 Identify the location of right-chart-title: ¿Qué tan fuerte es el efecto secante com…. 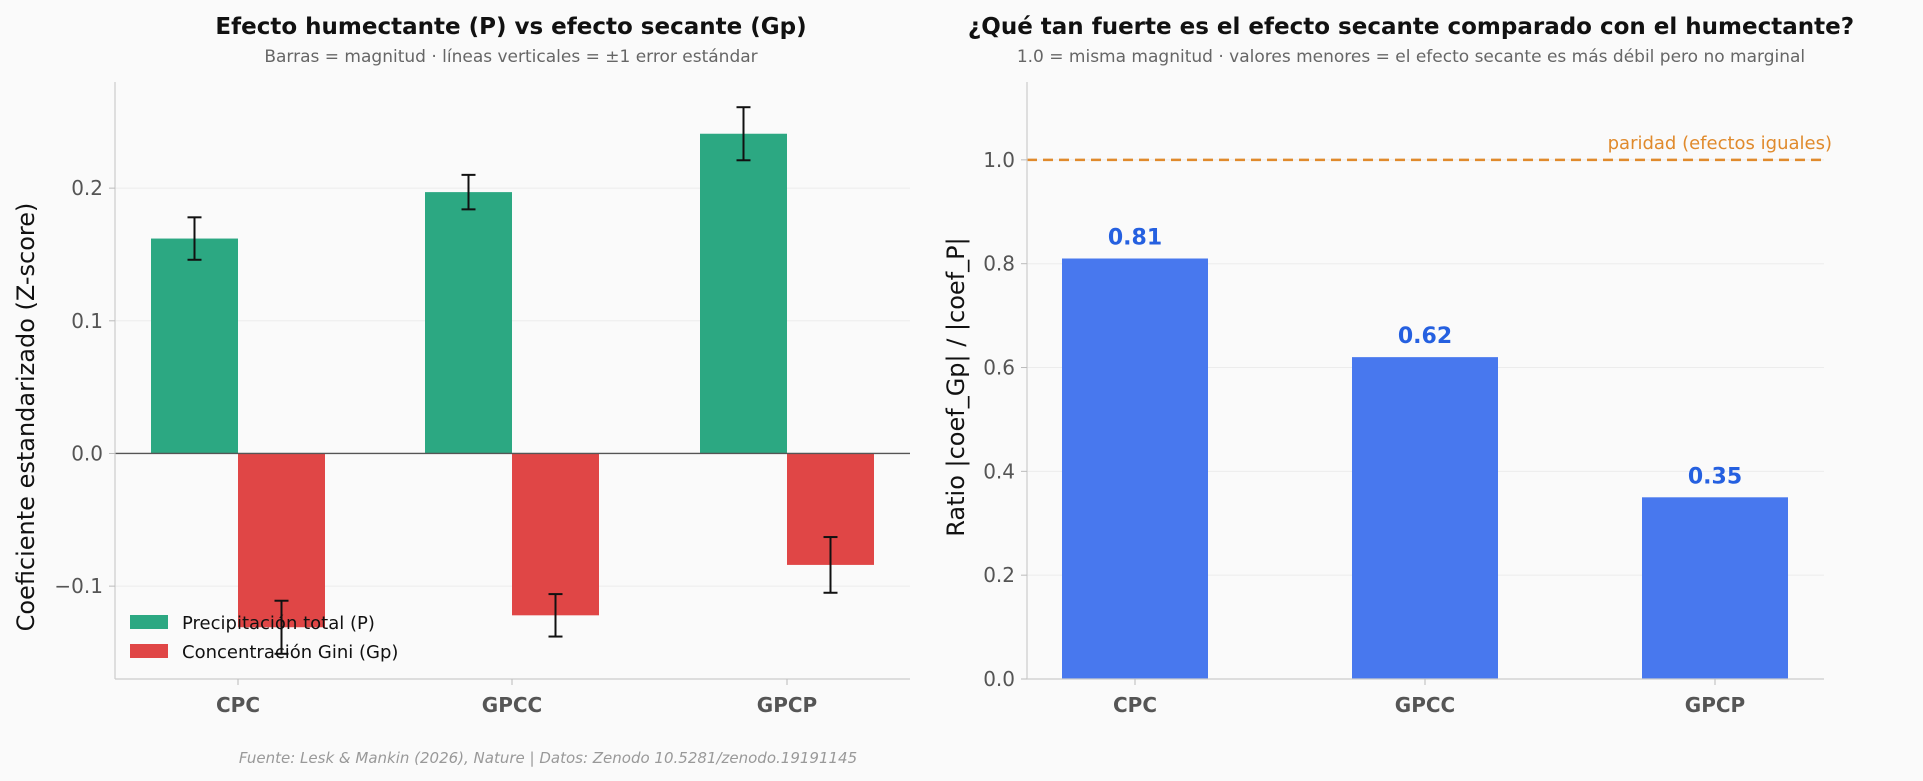
(1411, 27).